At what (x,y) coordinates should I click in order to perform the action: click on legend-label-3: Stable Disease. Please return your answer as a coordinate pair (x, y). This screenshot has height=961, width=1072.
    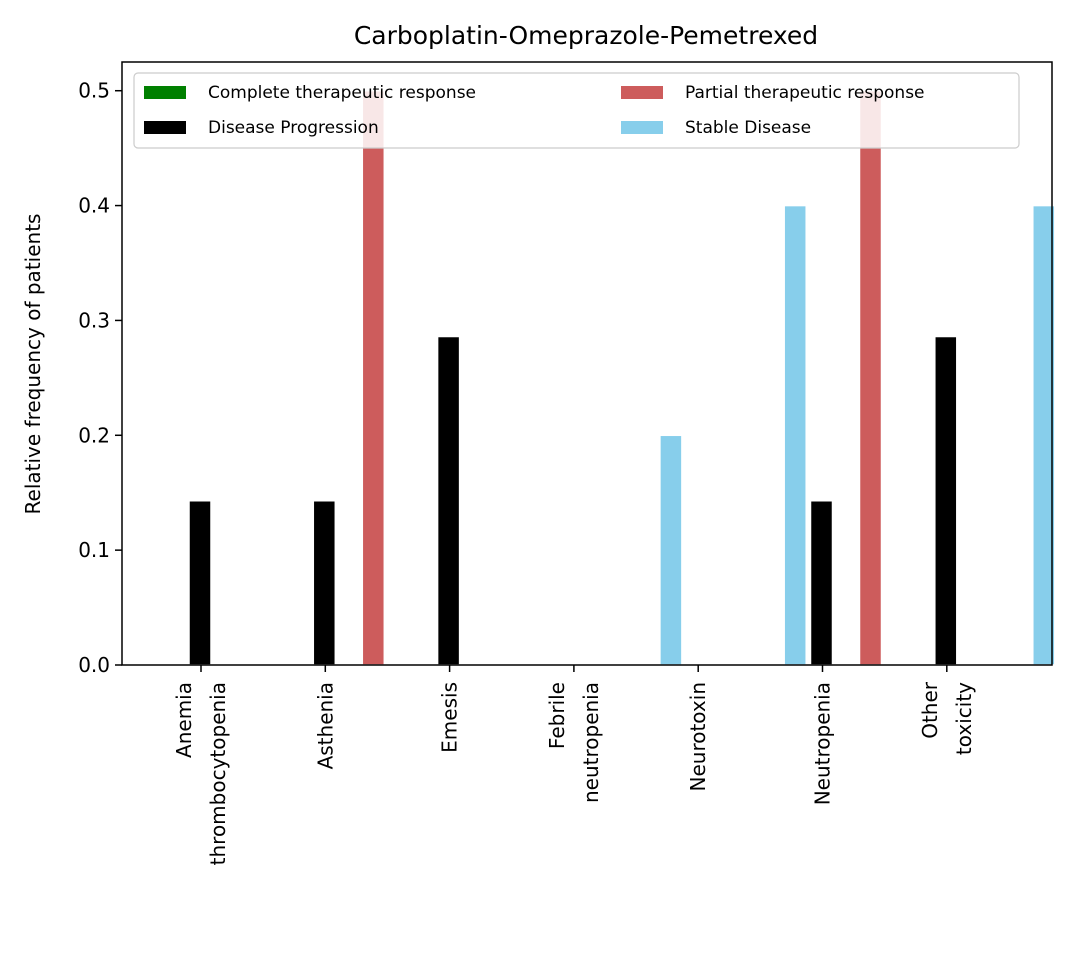
    Looking at the image, I should click on (748, 128).